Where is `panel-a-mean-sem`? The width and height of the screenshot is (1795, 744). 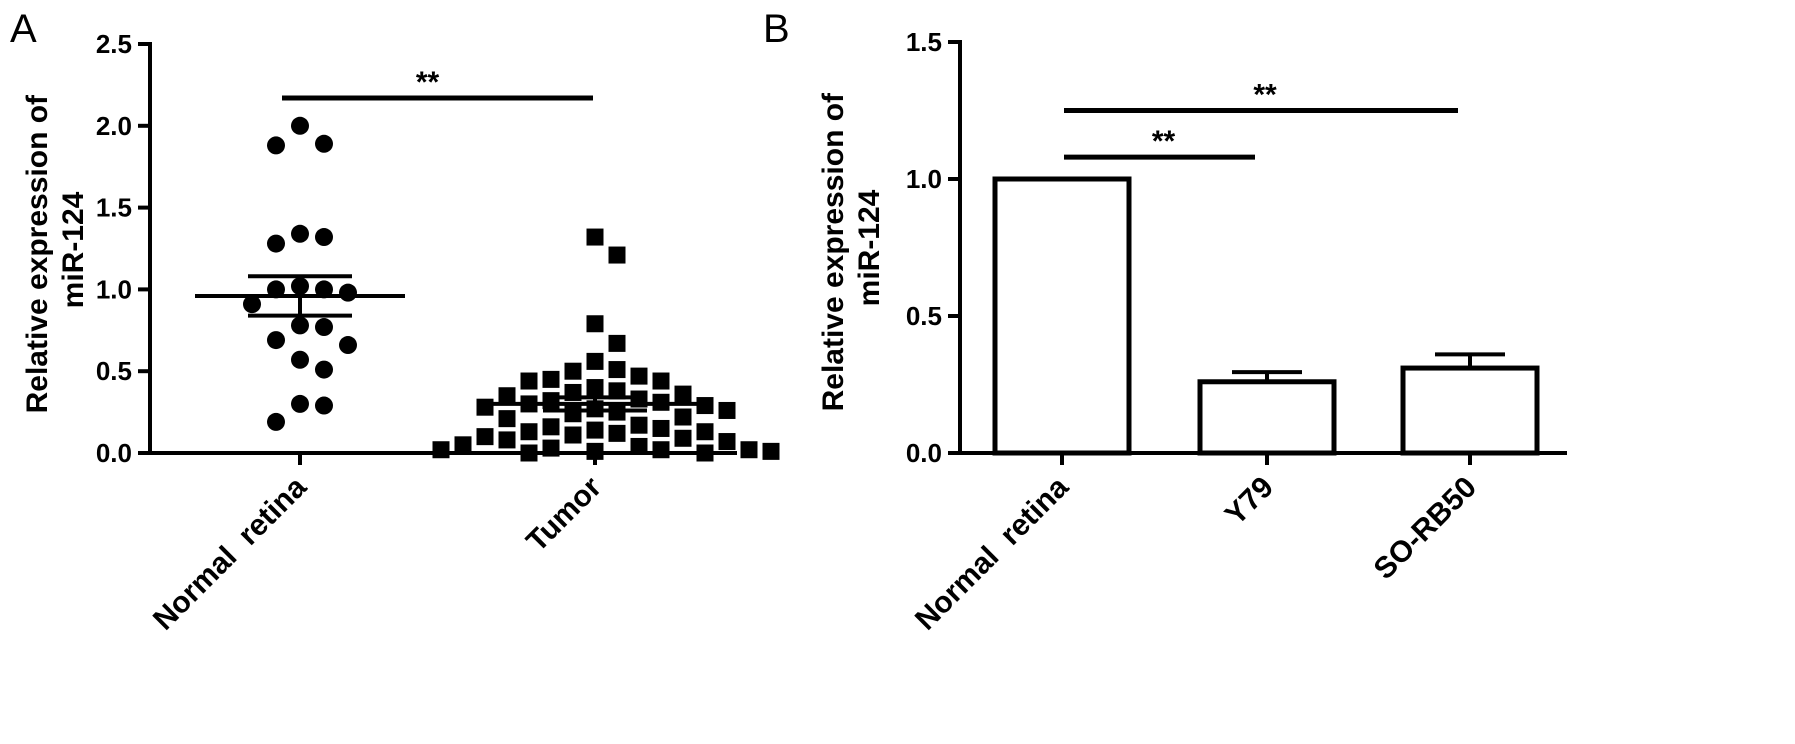
panel-a-mean-sem is located at coordinates (447, 343).